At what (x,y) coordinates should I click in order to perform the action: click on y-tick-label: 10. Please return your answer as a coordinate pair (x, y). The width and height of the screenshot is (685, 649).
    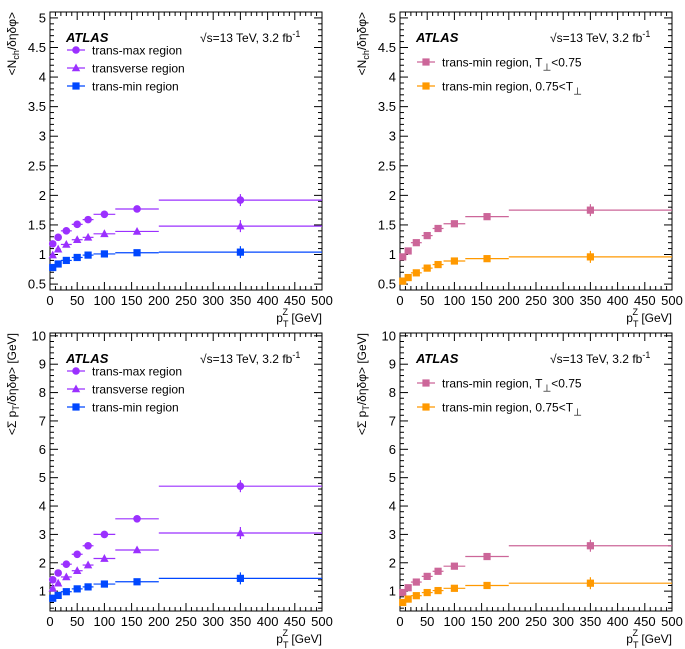
    Looking at the image, I should click on (389, 335).